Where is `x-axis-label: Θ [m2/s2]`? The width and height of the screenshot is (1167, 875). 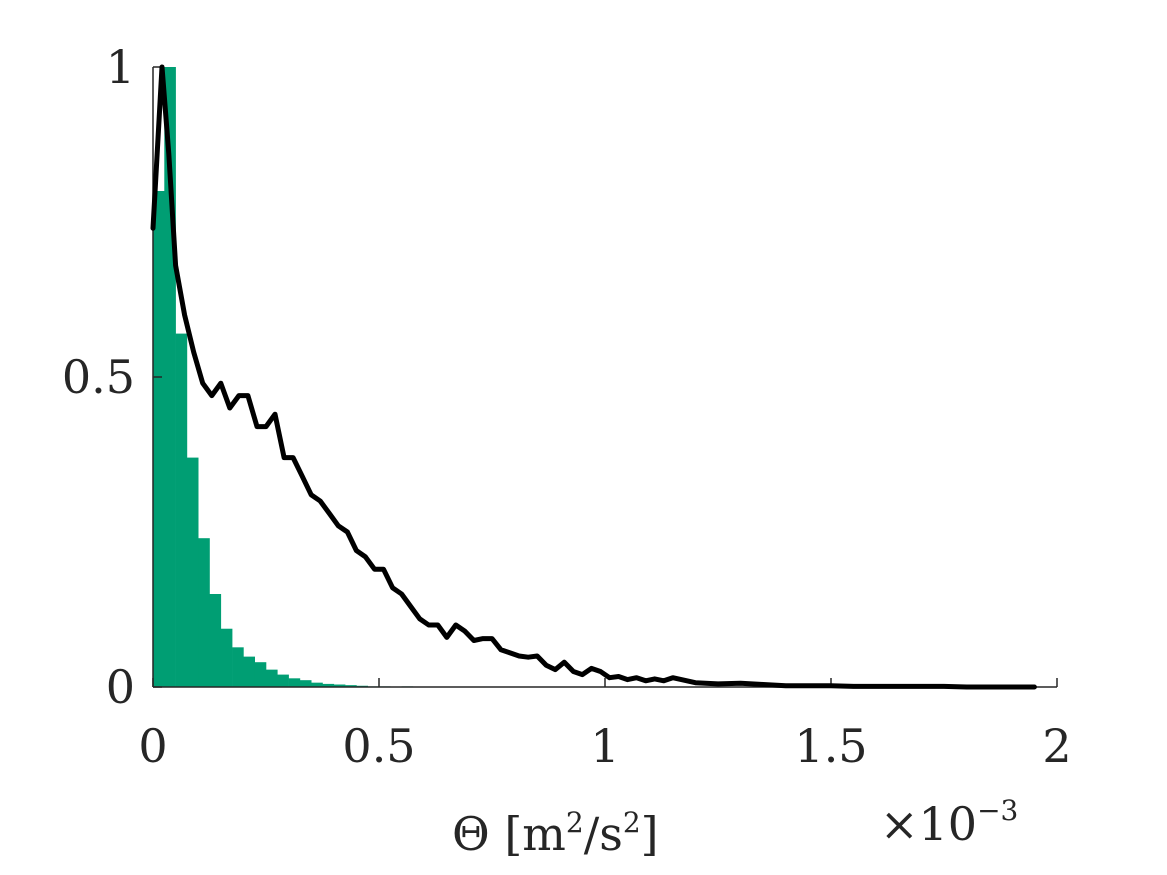 x-axis-label: Θ [m2/s2] is located at coordinates (555, 833).